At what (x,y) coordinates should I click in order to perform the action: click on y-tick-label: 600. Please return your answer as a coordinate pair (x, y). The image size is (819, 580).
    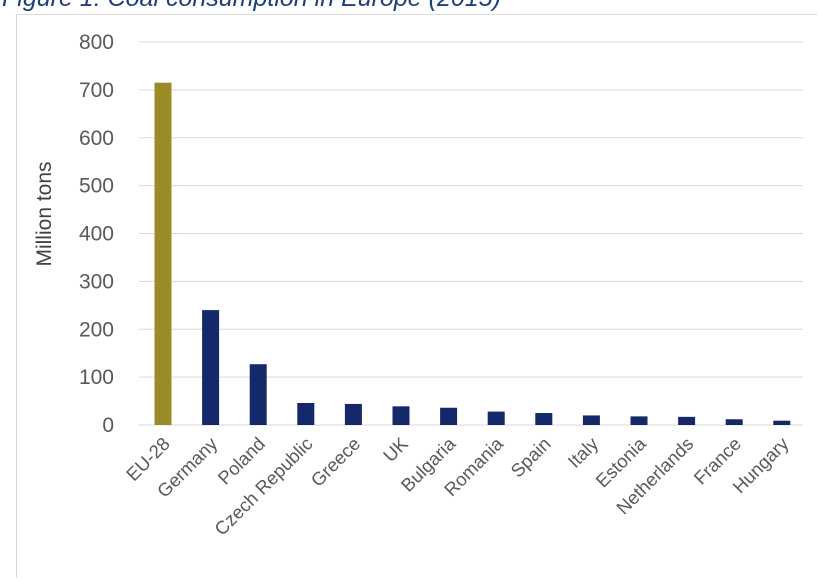
    Looking at the image, I should click on (96, 138).